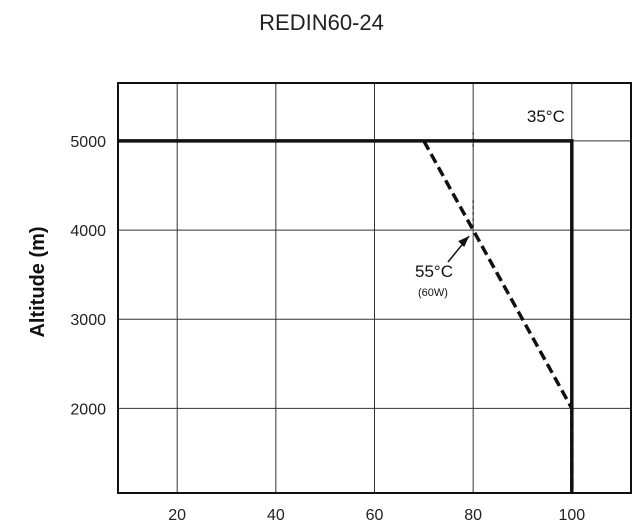 The image size is (643, 527). What do you see at coordinates (571, 515) in the screenshot?
I see `x-tick-label: 100` at bounding box center [571, 515].